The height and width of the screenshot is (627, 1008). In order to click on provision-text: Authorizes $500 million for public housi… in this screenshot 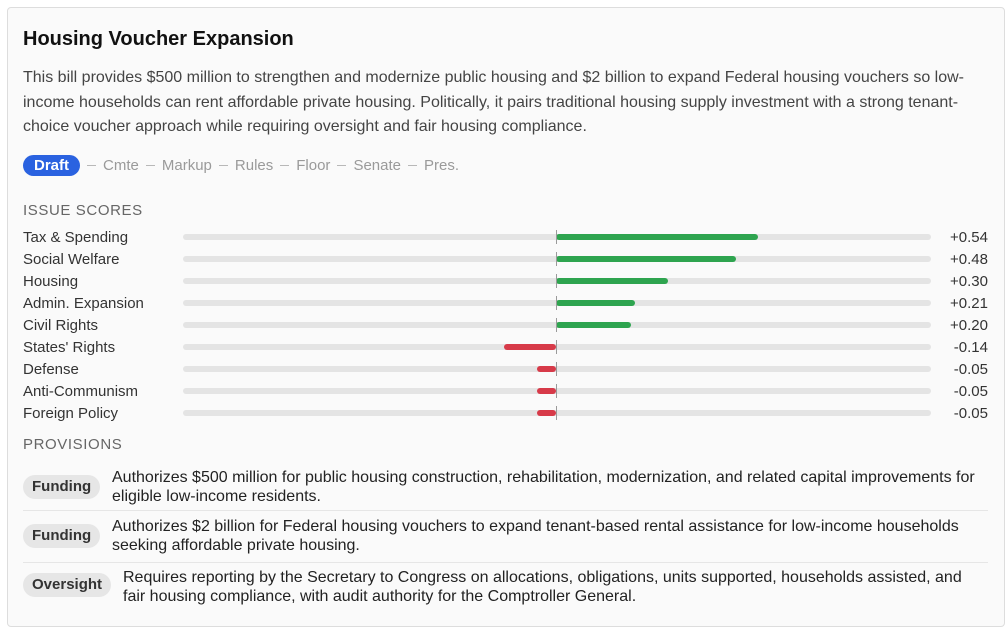, I will do `click(543, 487)`.